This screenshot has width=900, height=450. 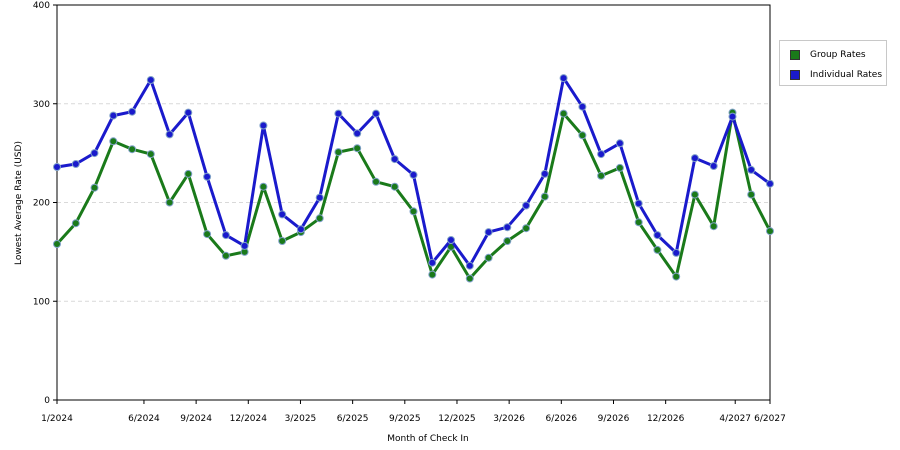 I want to click on y-axis: 0 100 200 300 400, so click(x=45, y=203).